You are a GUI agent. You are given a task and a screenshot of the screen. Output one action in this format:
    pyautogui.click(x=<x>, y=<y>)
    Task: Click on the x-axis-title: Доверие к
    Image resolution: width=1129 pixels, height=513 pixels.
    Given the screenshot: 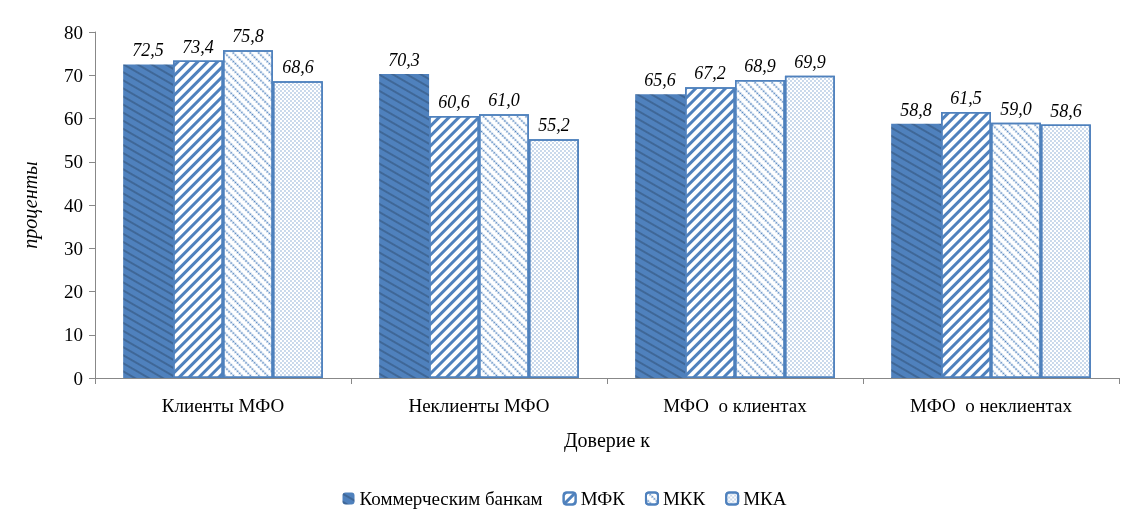 What is the action you would take?
    pyautogui.click(x=607, y=440)
    